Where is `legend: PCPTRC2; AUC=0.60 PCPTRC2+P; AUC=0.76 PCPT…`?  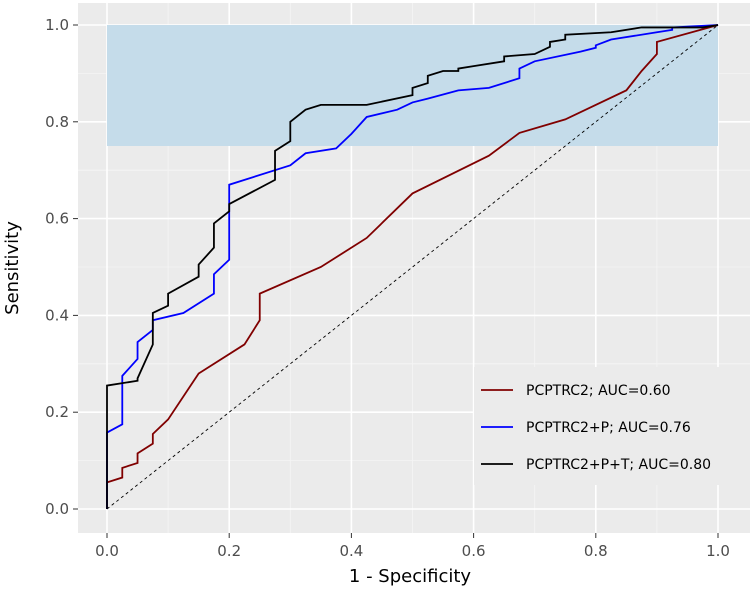
legend: PCPTRC2; AUC=0.60 PCPTRC2+P; AUC=0.76 PCPT… is located at coordinates (612, 426).